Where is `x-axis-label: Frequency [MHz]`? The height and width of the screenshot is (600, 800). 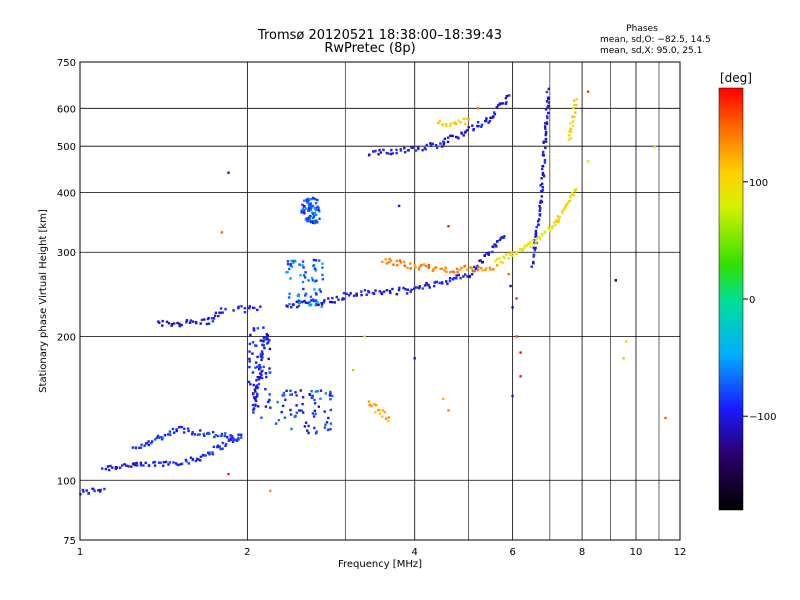
x-axis-label: Frequency [MHz] is located at coordinates (380, 564).